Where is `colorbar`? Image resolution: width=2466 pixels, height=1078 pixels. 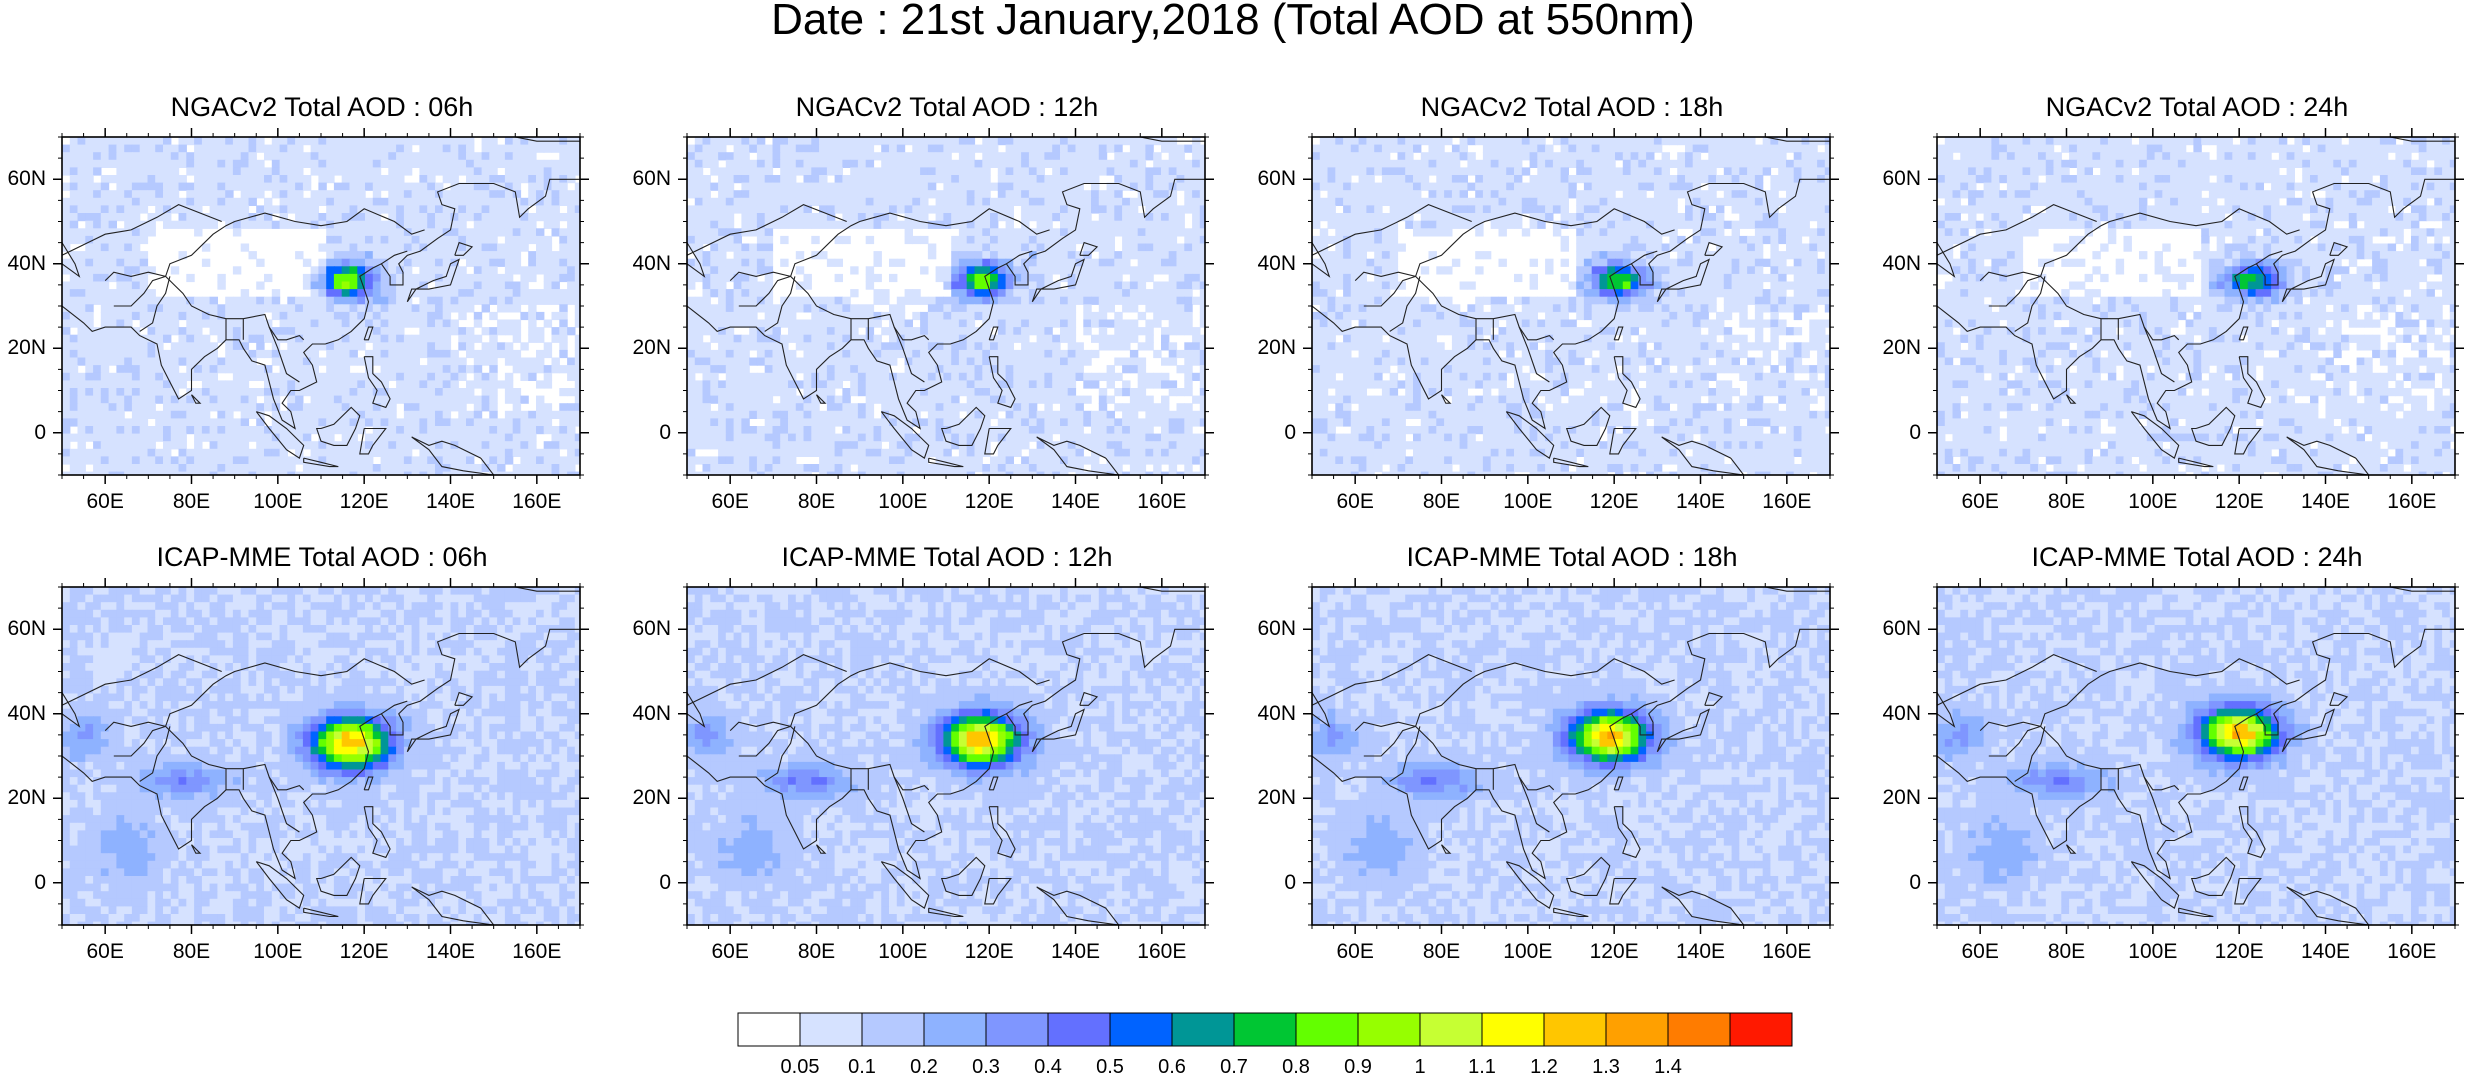
colorbar is located at coordinates (1265, 1029).